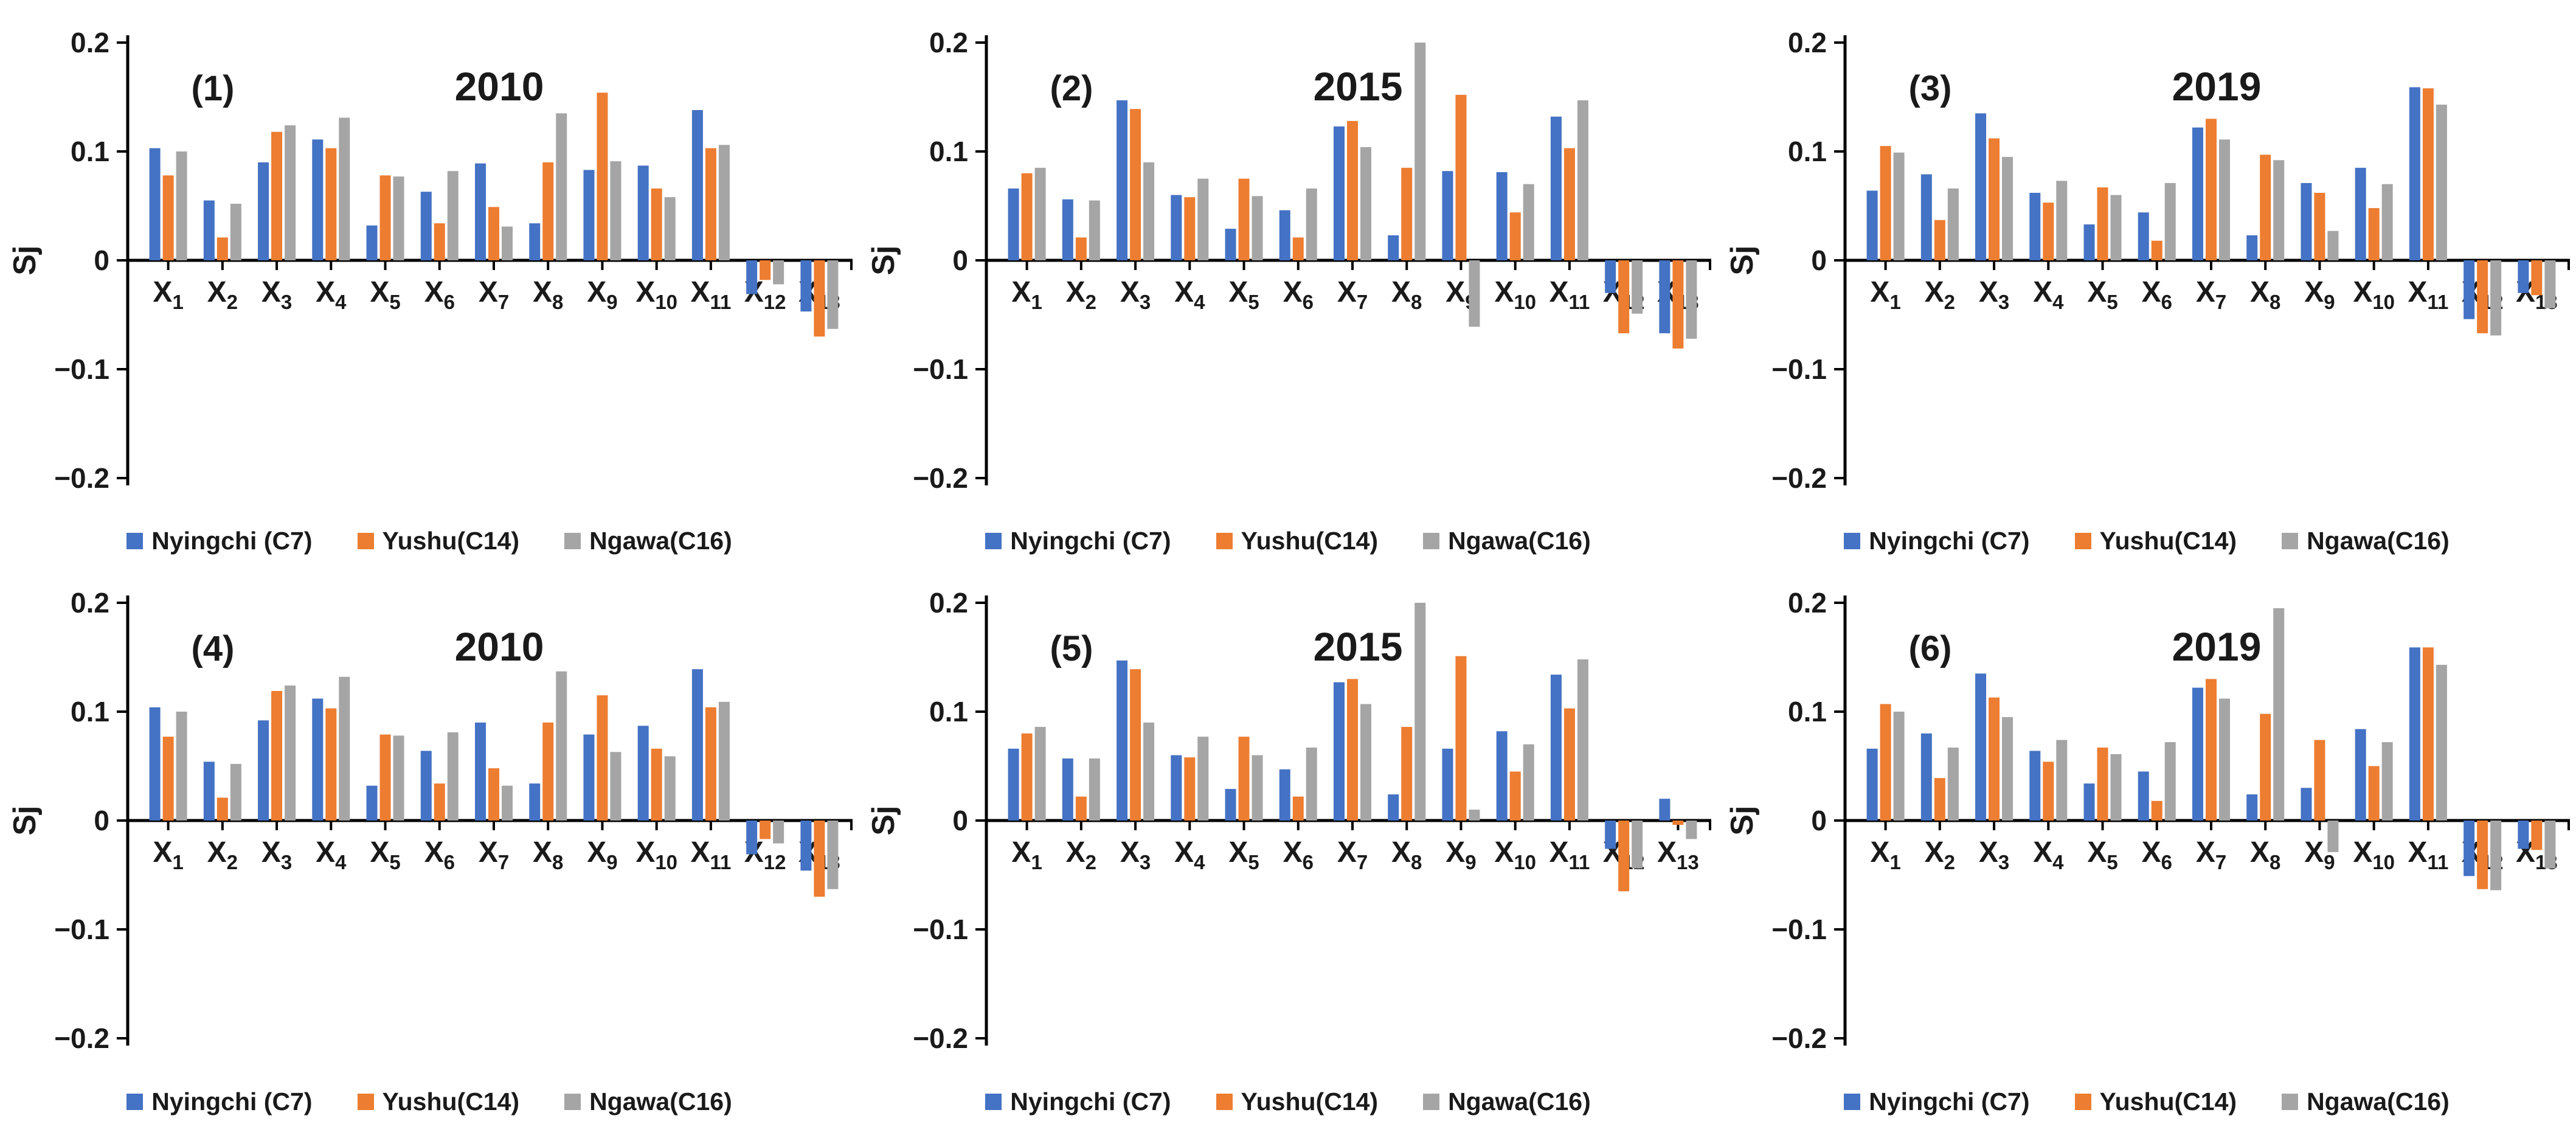 The image size is (2576, 1121). Describe the element at coordinates (948, 711) in the screenshot. I see `y-tick-label: 0.1` at that location.